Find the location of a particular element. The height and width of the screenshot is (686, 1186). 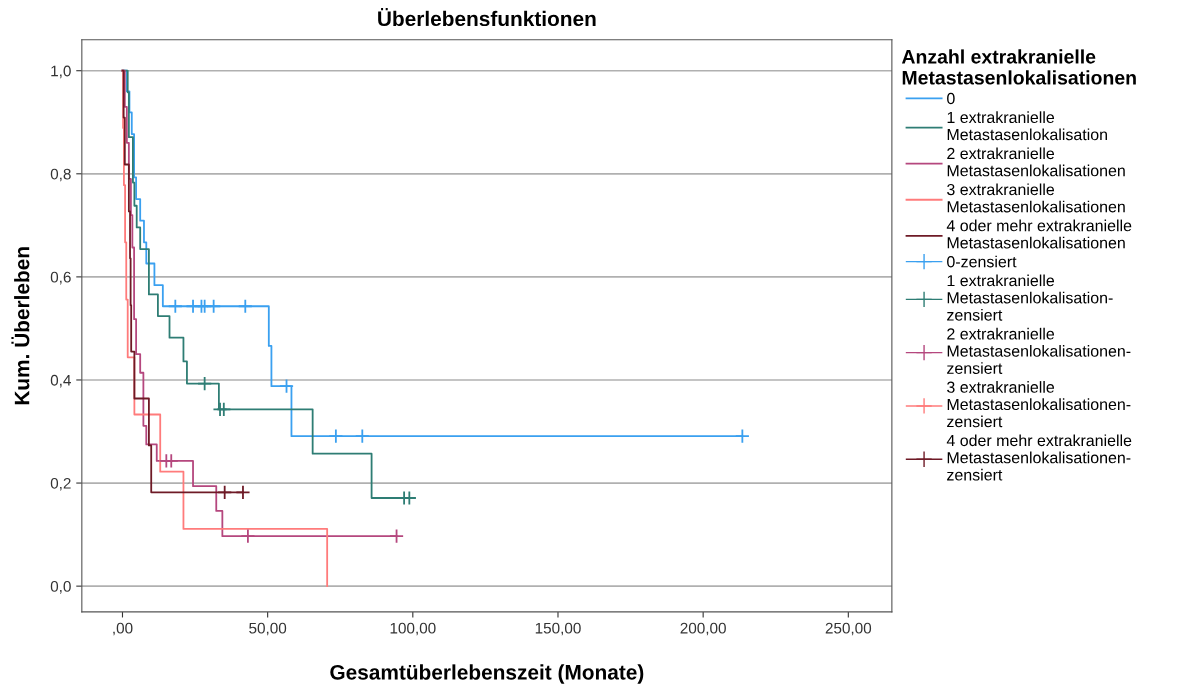

legend-label: 3 extrakranielle Metastasenlokalisationen is located at coordinates (1036, 198).